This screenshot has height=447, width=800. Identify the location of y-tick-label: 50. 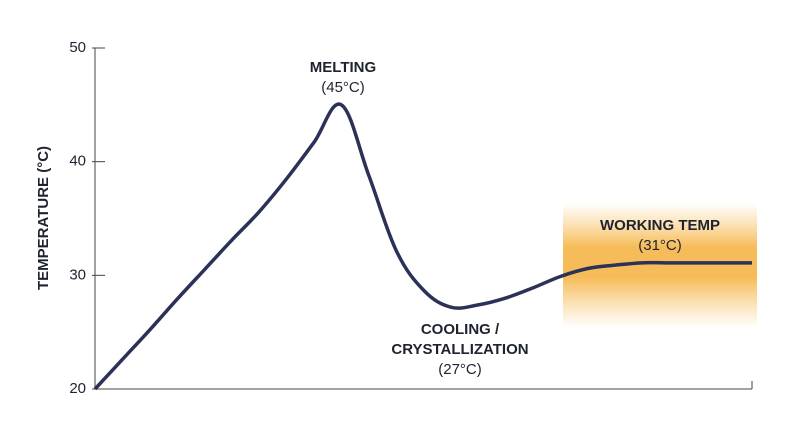
(77, 47).